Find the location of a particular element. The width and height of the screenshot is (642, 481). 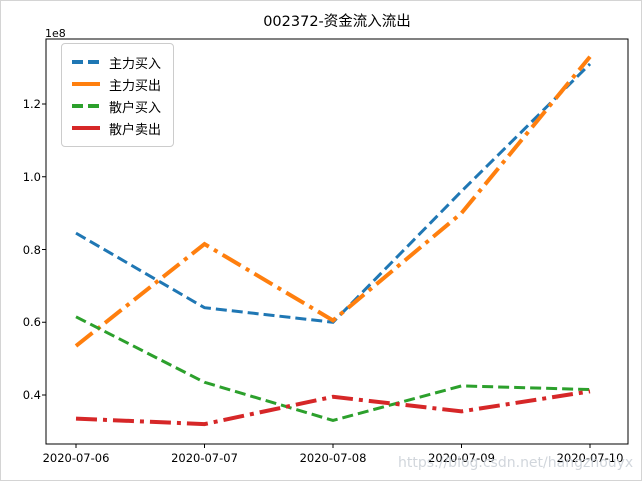

x-tick-label: 2020-07-10 is located at coordinates (590, 458).